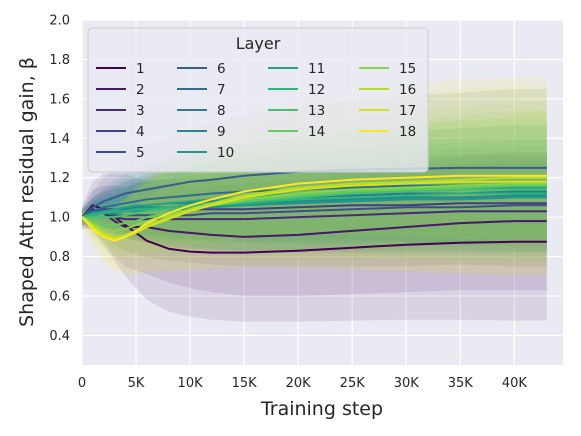 This screenshot has height=436, width=581. What do you see at coordinates (140, 132) in the screenshot?
I see `legend-label: 4` at bounding box center [140, 132].